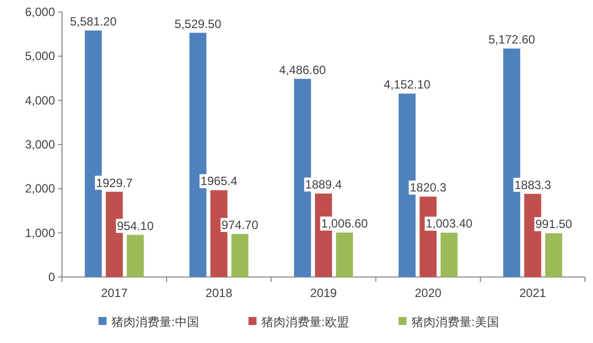 Image resolution: width=593 pixels, height=343 pixels. Describe the element at coordinates (305, 322) in the screenshot. I see `legend-label: 猪肉消费量:欧盟` at that location.